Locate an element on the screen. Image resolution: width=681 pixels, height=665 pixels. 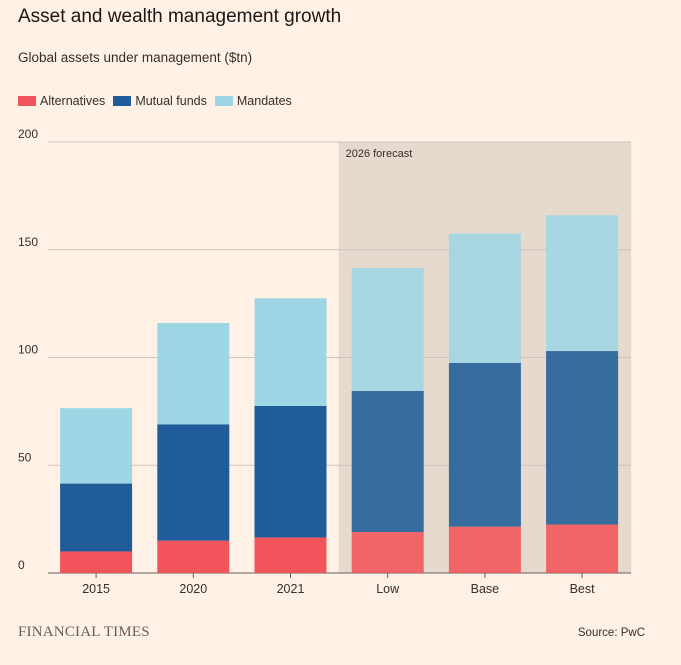
legend-item-alternatives: Alternatives is located at coordinates (61, 101).